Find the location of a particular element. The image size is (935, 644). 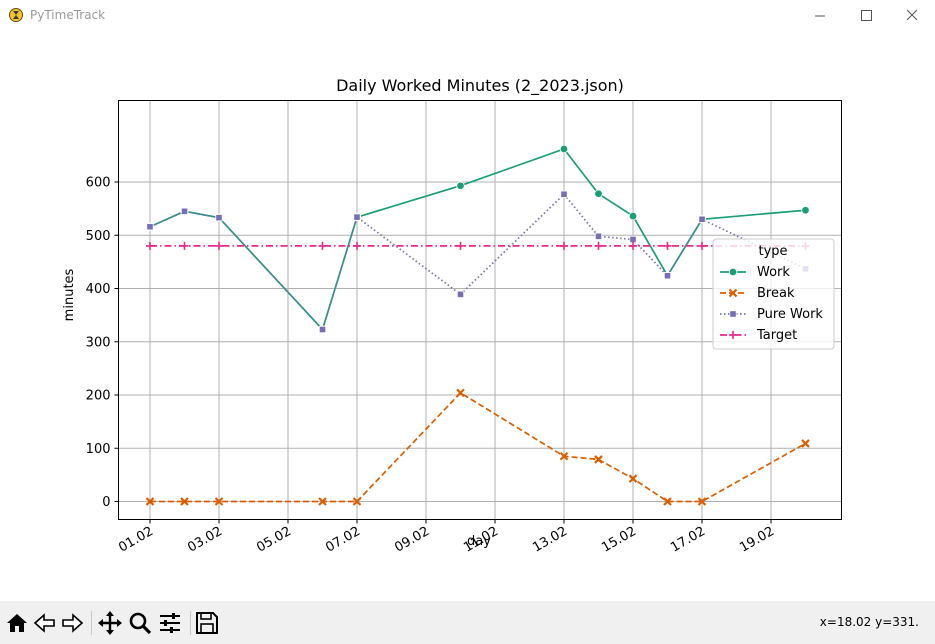

legend-item: Target is located at coordinates (758, 335).